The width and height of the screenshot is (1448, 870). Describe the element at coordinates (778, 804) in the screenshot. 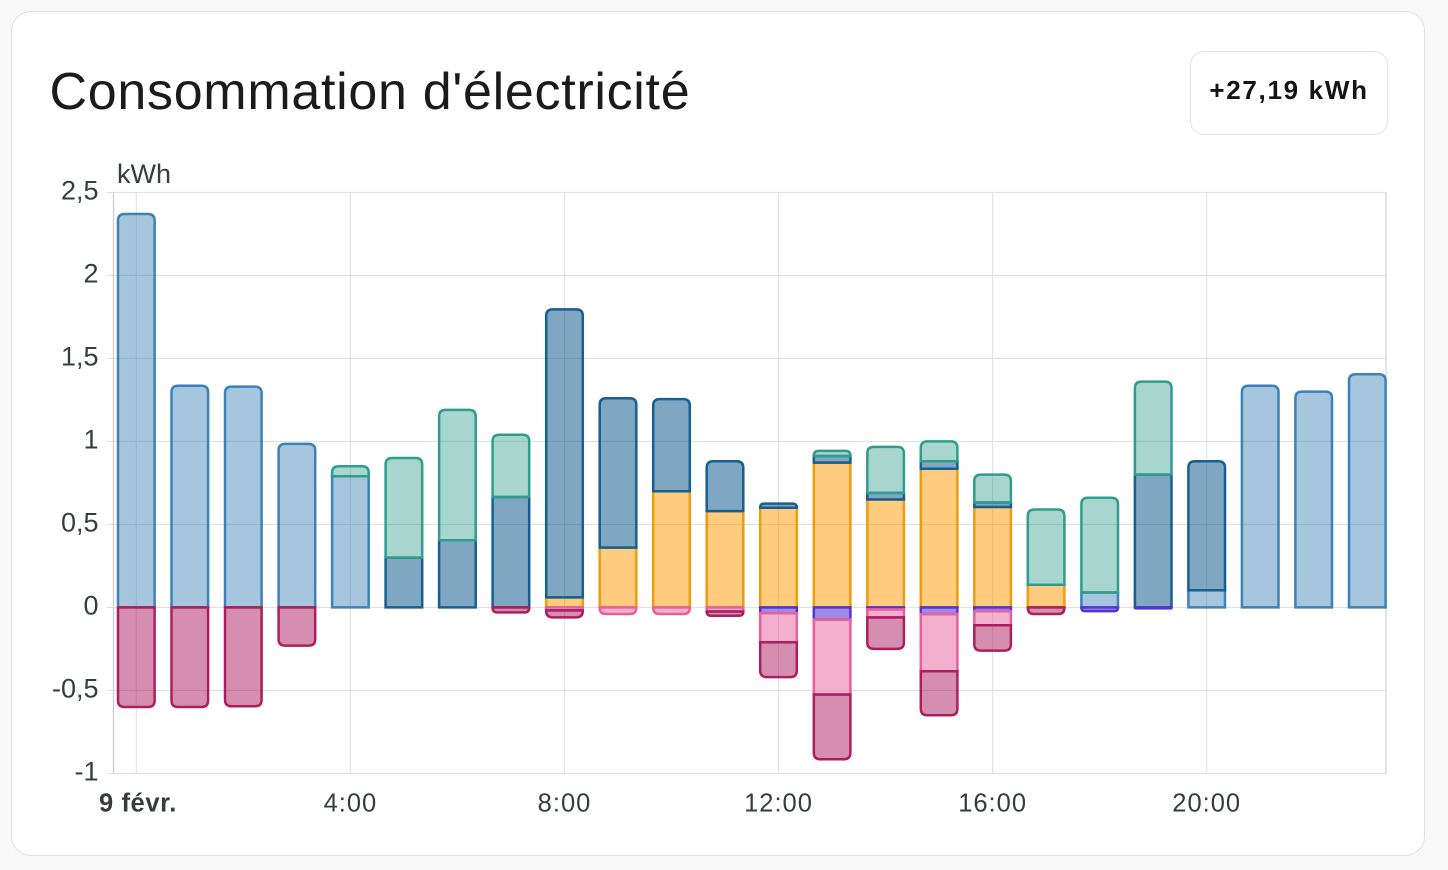

I see `svg-text: 12:00` at that location.